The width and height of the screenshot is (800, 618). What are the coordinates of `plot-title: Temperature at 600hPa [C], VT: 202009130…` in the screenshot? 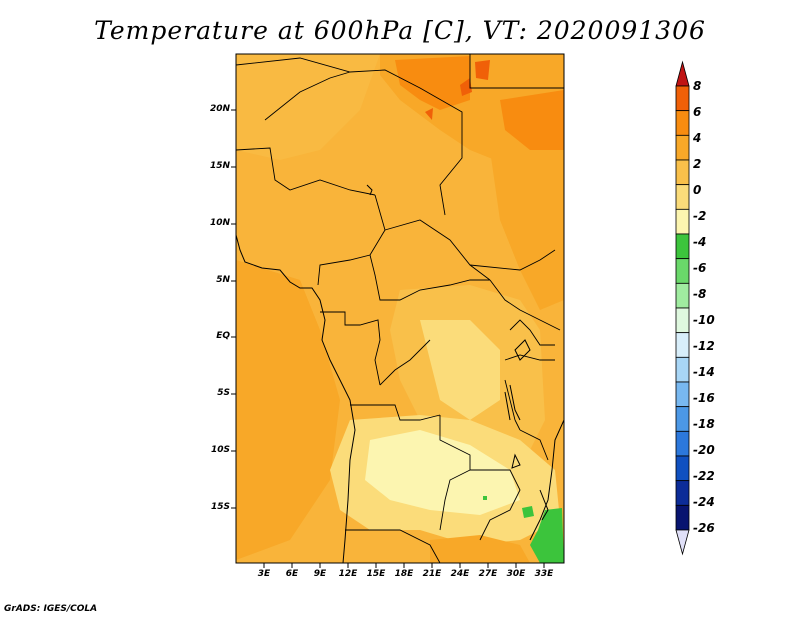 It's located at (400, 30).